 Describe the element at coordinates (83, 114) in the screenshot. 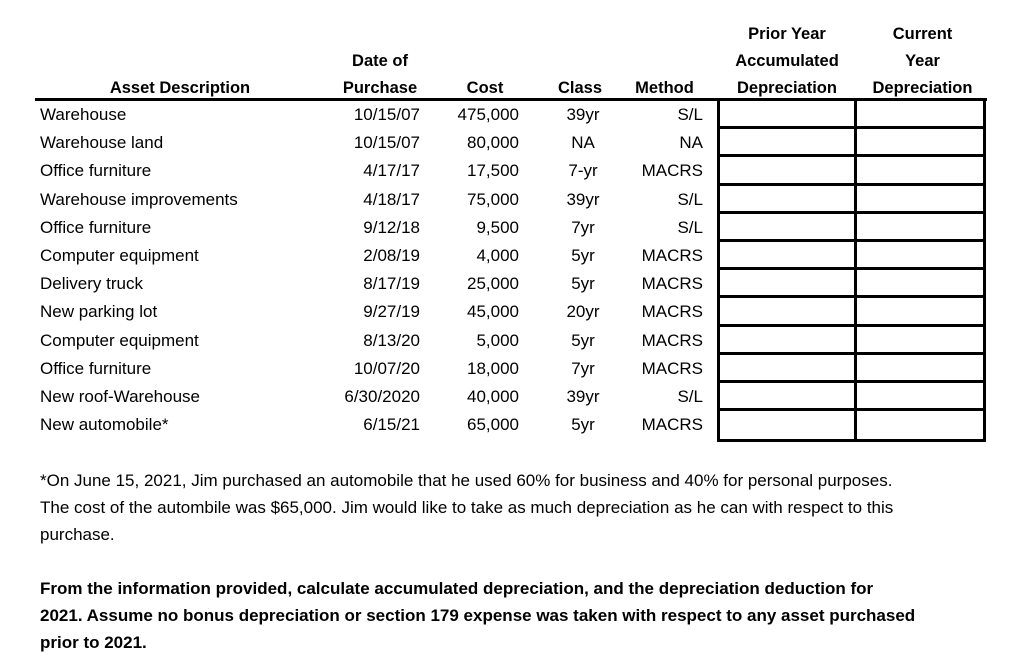

I see `cell-asset: Warehouse` at that location.